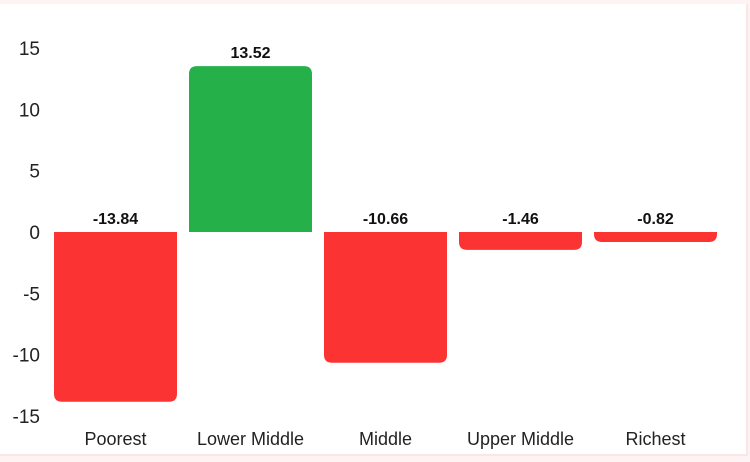 The height and width of the screenshot is (462, 750). Describe the element at coordinates (115, 439) in the screenshot. I see `x-tick-label: Poorest` at that location.